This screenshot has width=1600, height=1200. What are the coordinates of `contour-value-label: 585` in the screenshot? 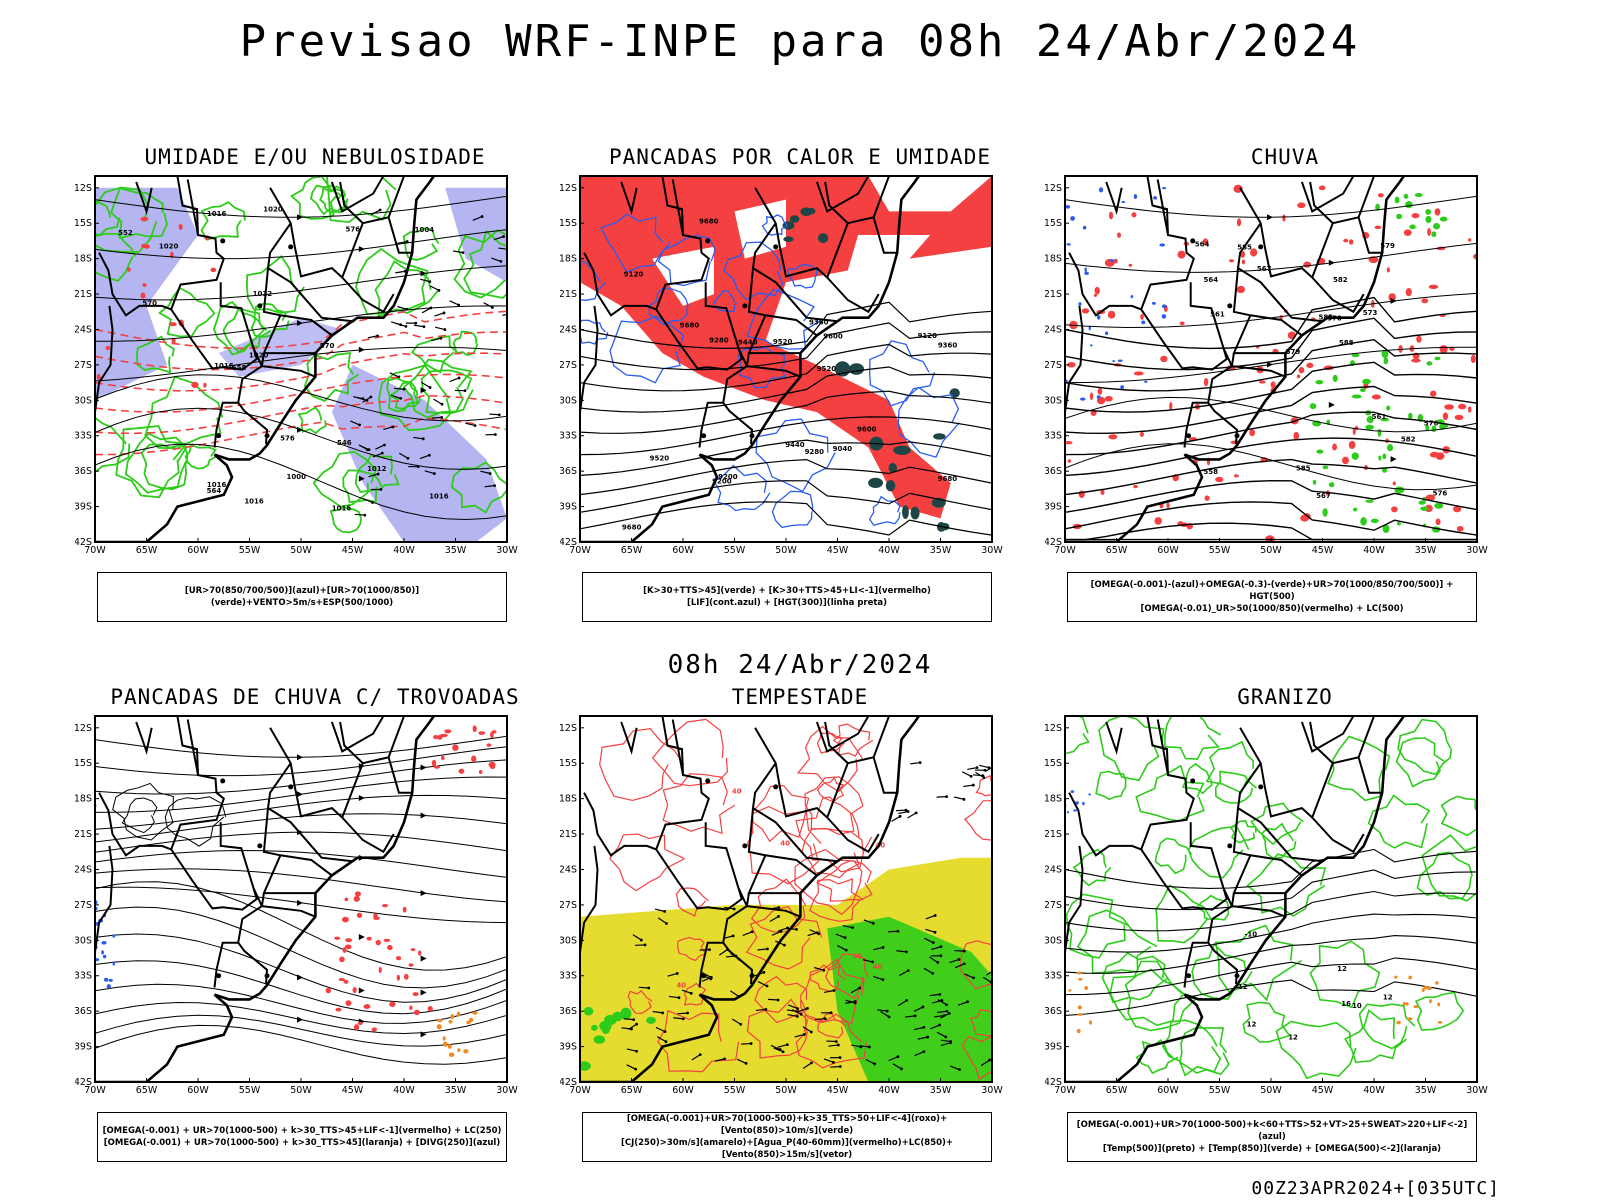 It's located at (1303, 469).